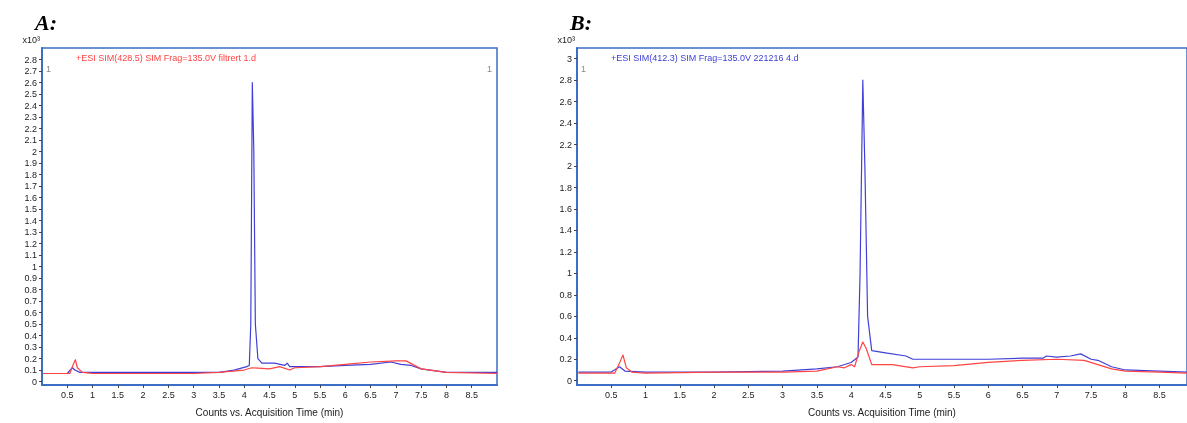 The height and width of the screenshot is (423, 1187). I want to click on y-tick-label: 0.7, so click(30, 301).